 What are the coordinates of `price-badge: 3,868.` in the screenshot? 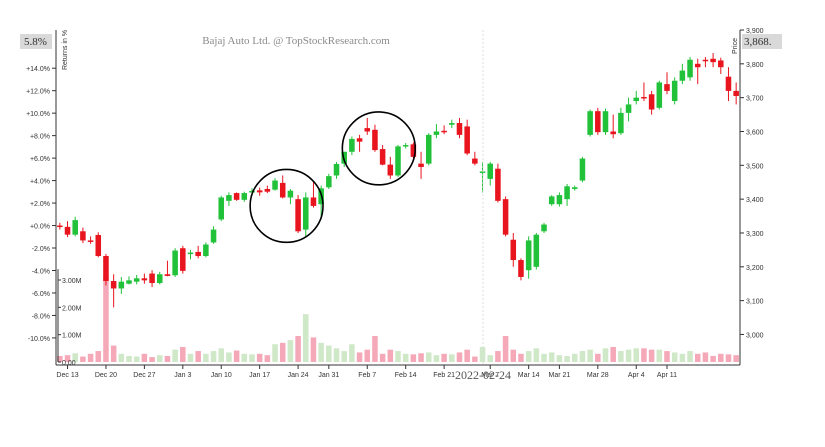 It's located at (758, 42).